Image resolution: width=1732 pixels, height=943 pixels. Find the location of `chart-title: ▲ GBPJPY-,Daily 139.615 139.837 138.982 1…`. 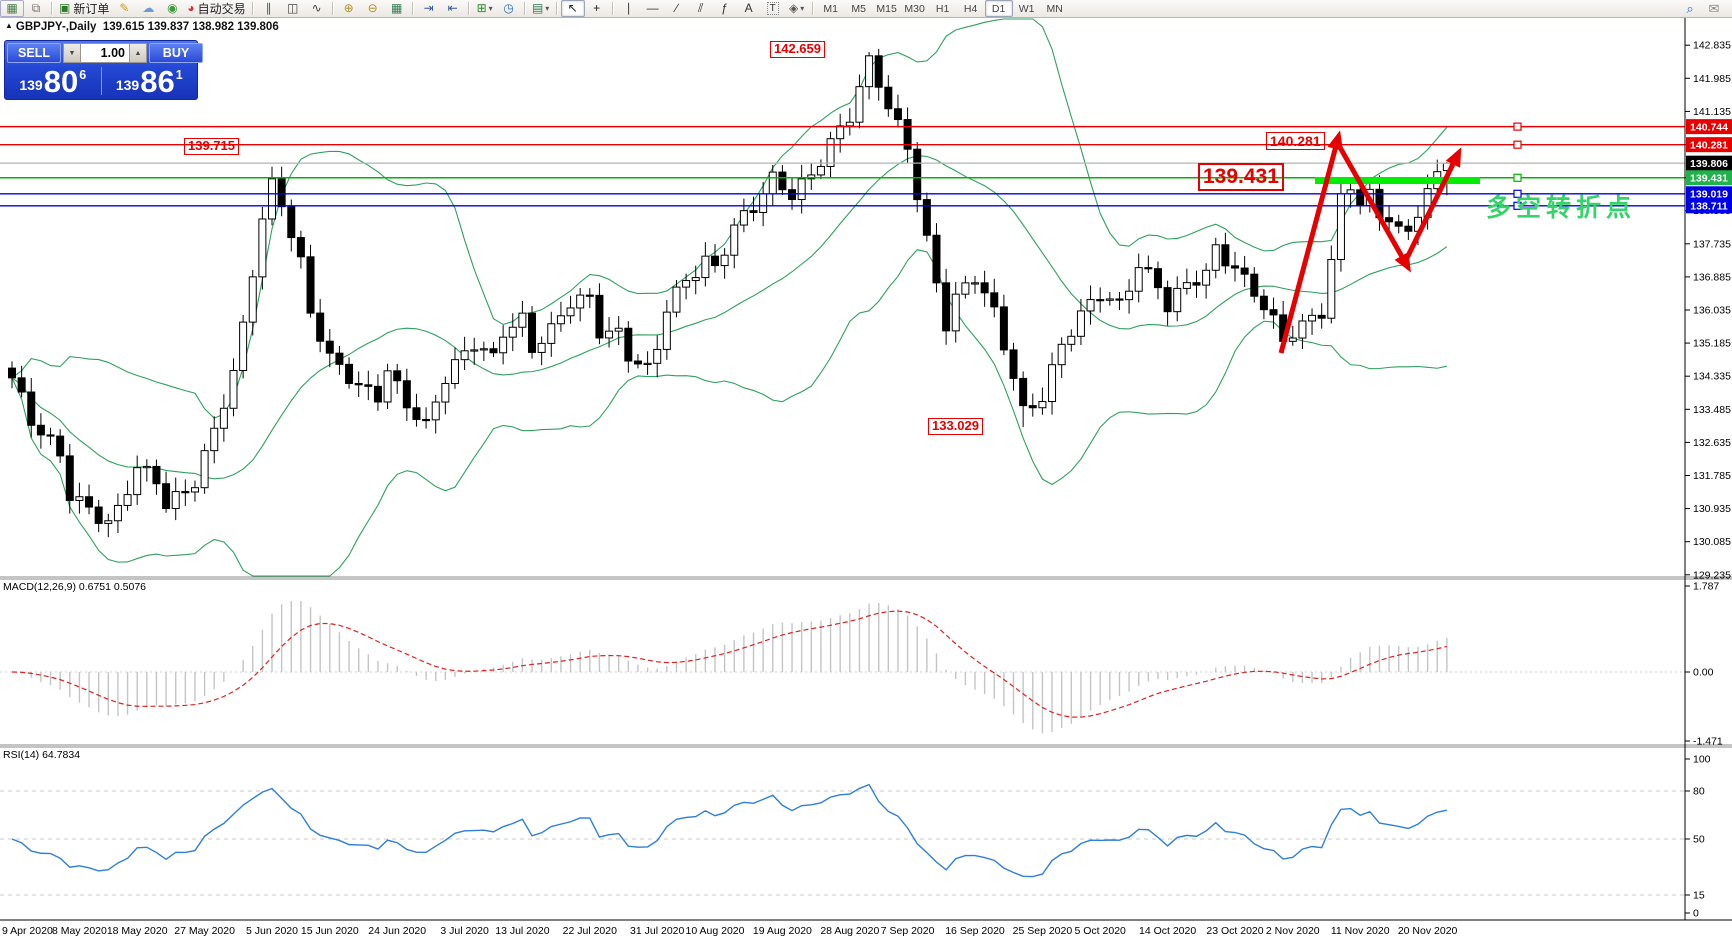

chart-title: ▲ GBPJPY-,Daily 139.615 139.837 138.982 1… is located at coordinates (142, 27).